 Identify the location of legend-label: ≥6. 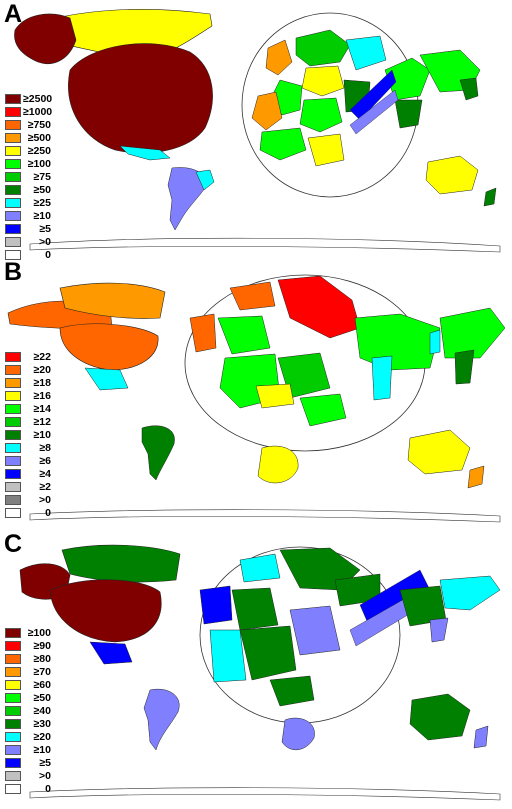
(45, 460).